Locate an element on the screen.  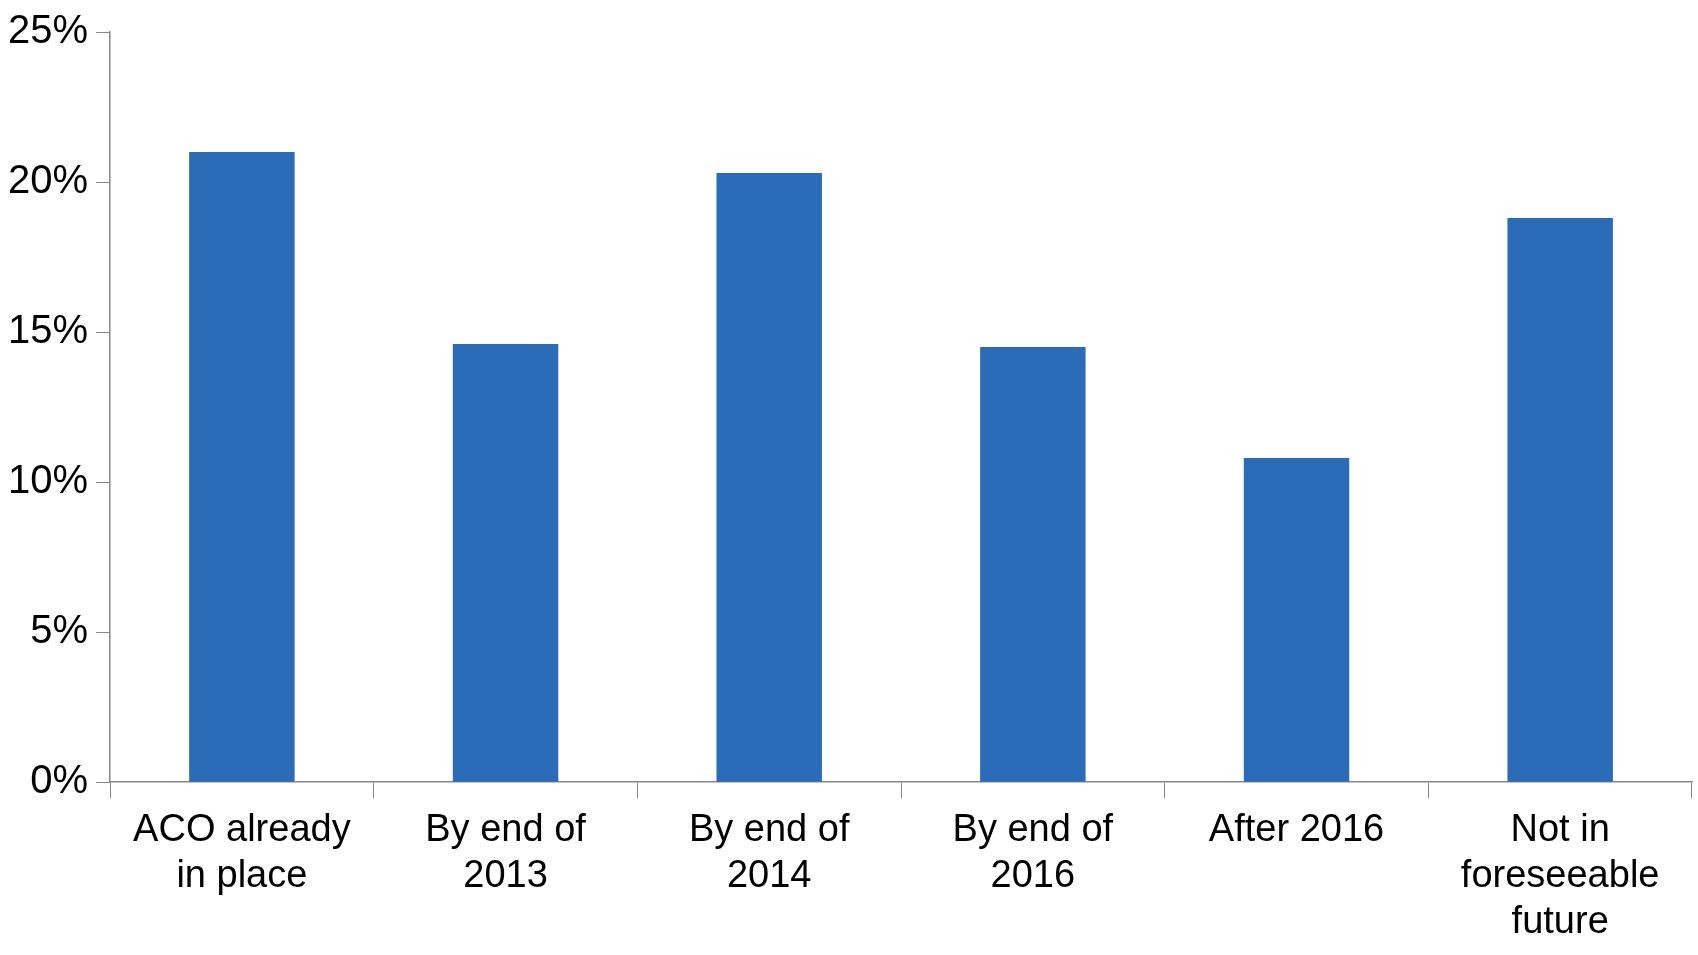
y-tick-label: 0% is located at coordinates (59, 779).